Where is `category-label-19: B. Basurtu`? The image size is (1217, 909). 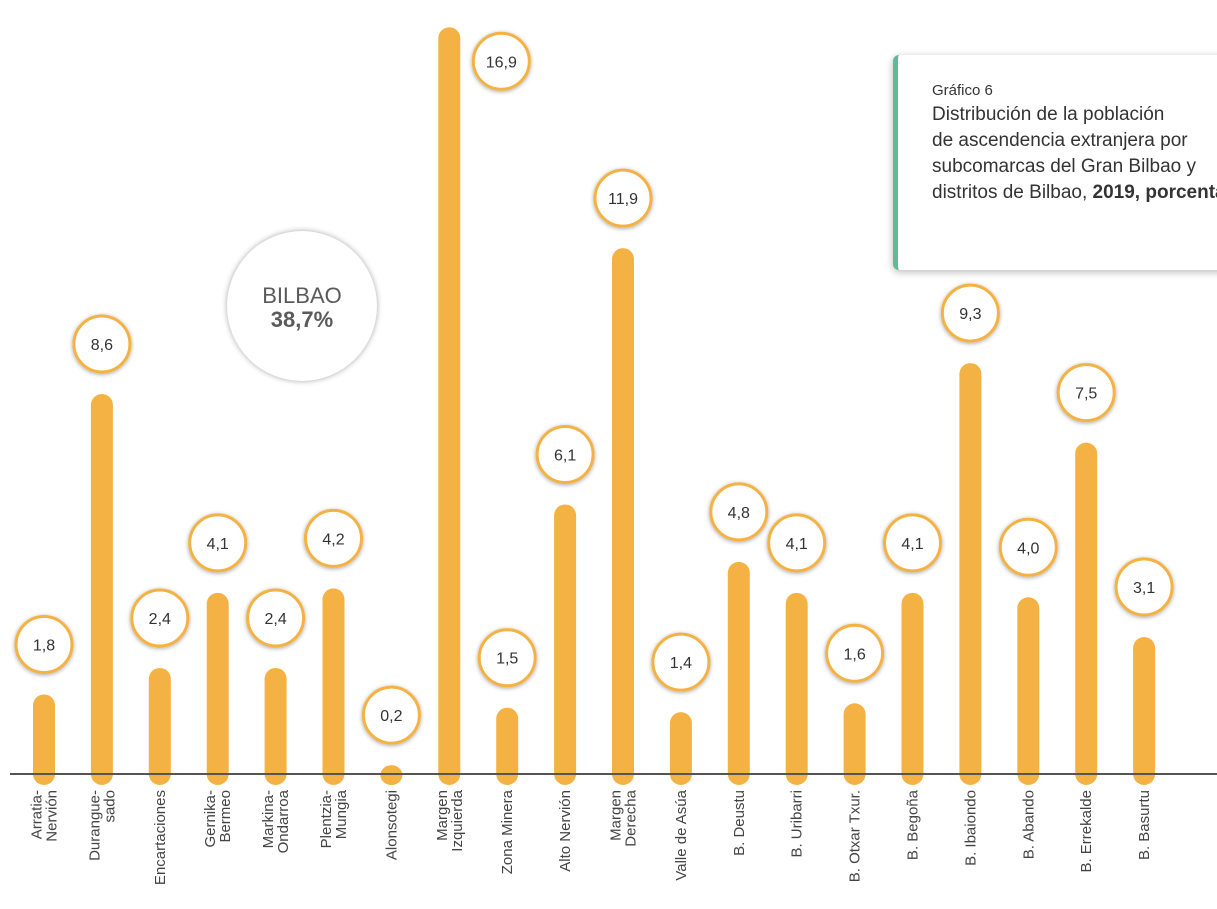
category-label-19: B. Basurtu is located at coordinates (1144, 825).